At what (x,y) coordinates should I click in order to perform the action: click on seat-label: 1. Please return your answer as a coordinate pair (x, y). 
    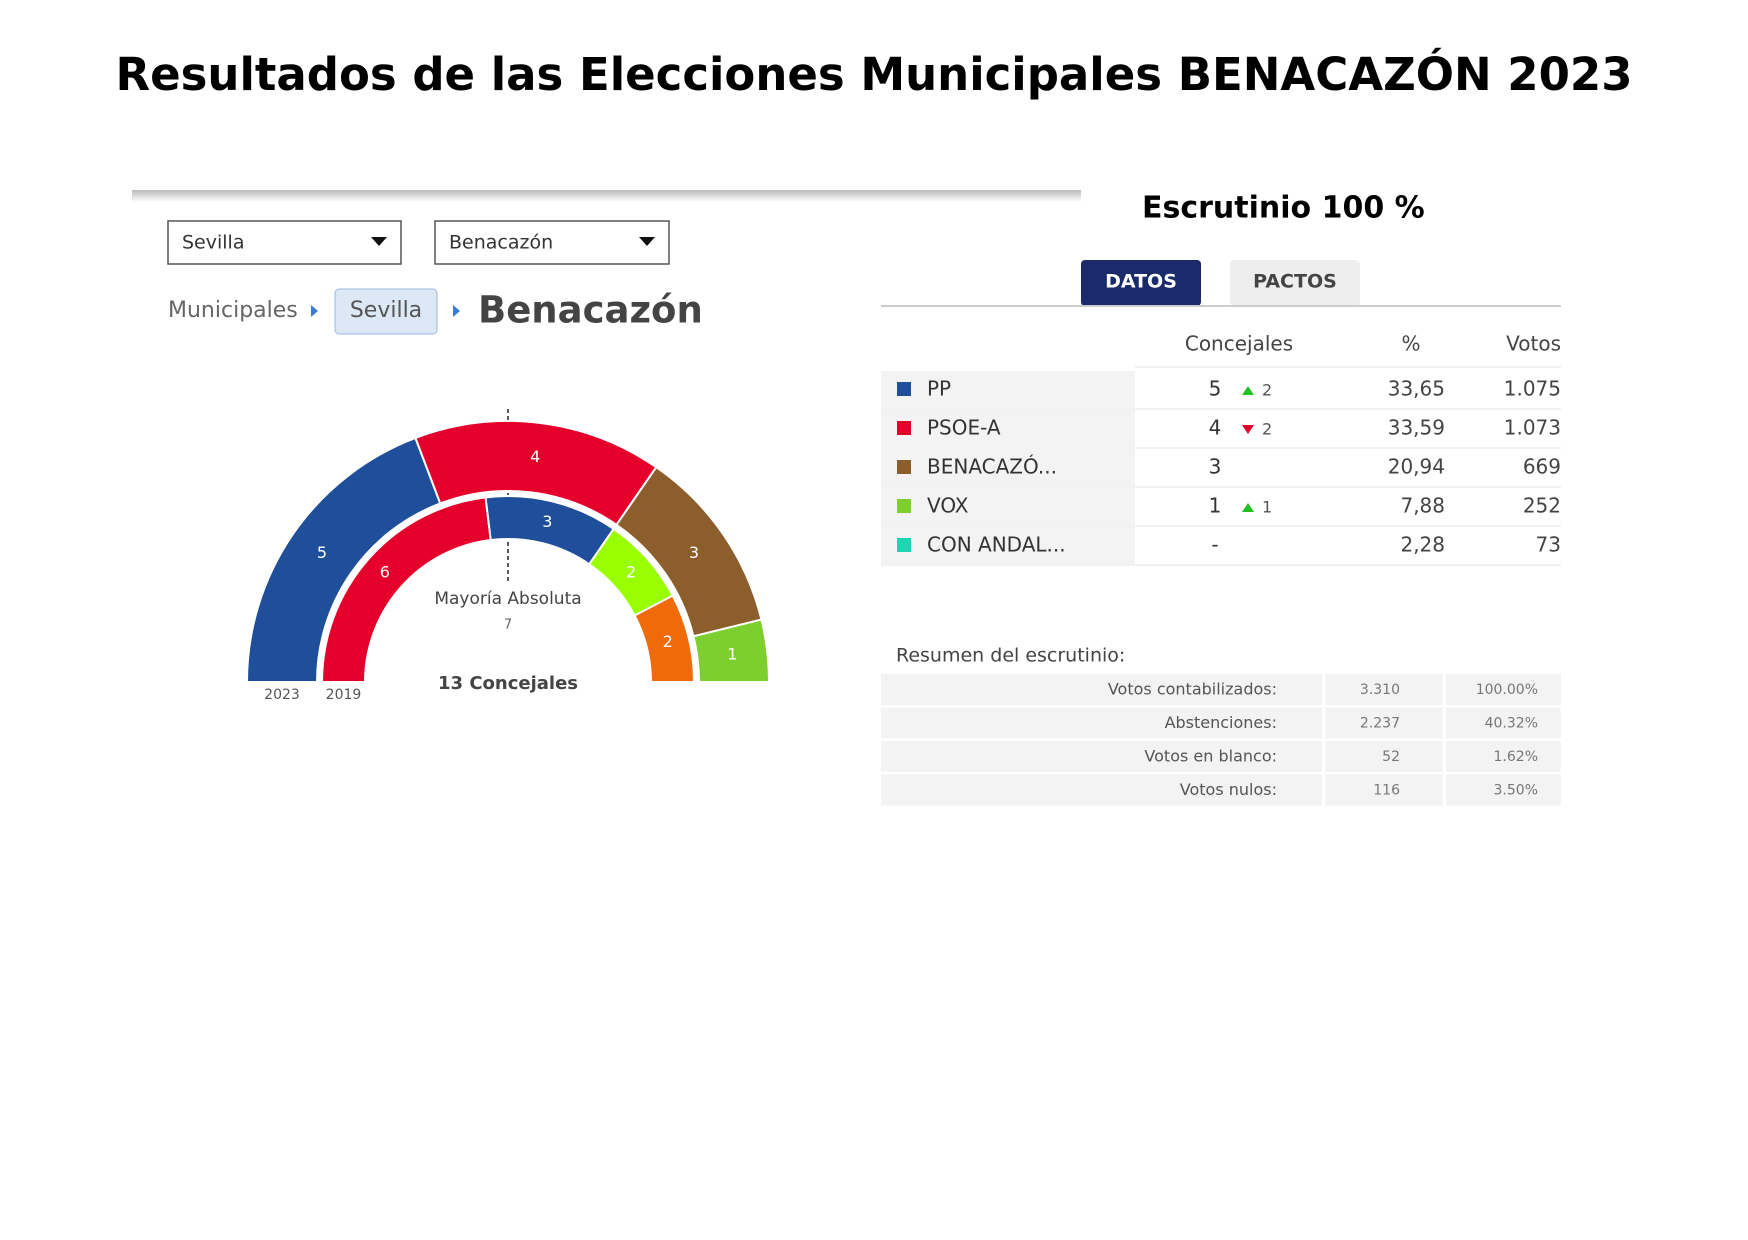
    Looking at the image, I should click on (732, 653).